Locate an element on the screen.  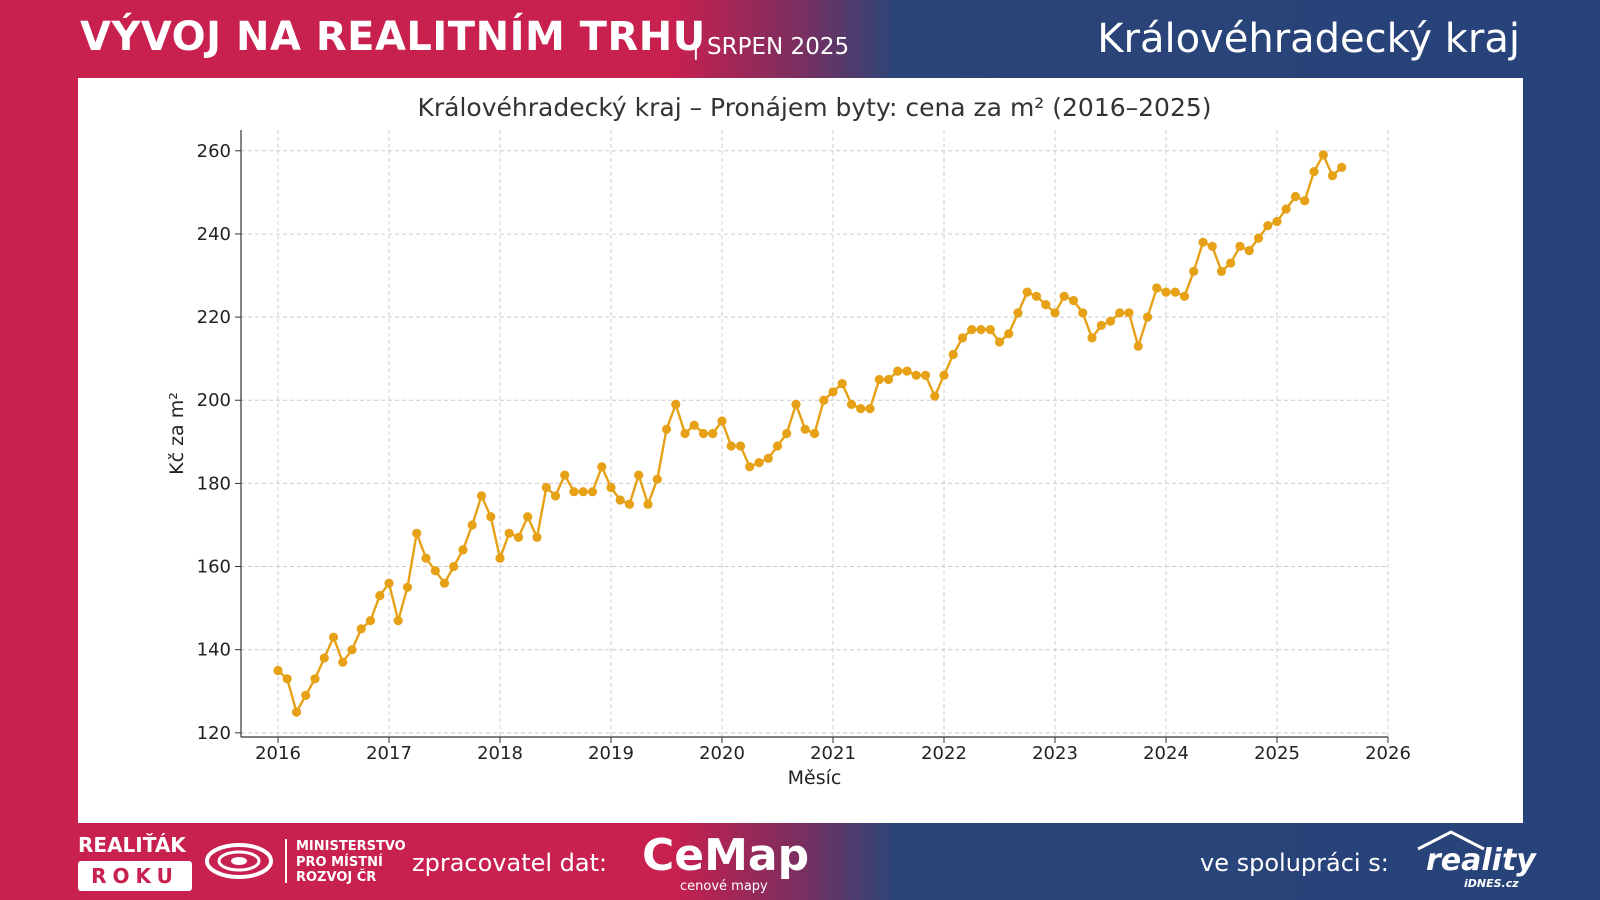
ministry-line-1: MINISTERSTVO is located at coordinates (351, 846).